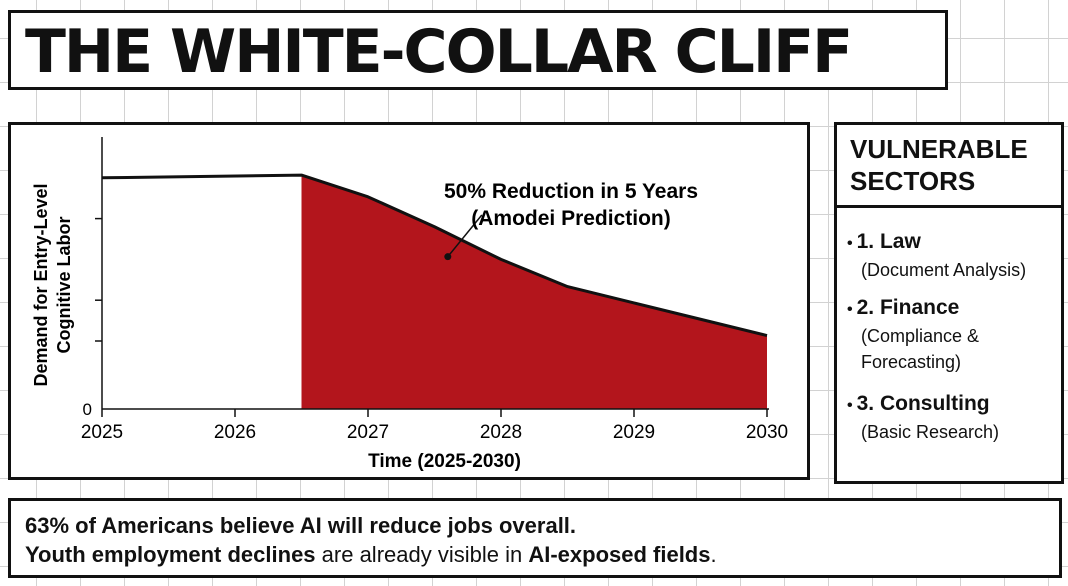 The width and height of the screenshot is (1068, 586). What do you see at coordinates (923, 403) in the screenshot?
I see `sector-name: 3. Consulting` at bounding box center [923, 403].